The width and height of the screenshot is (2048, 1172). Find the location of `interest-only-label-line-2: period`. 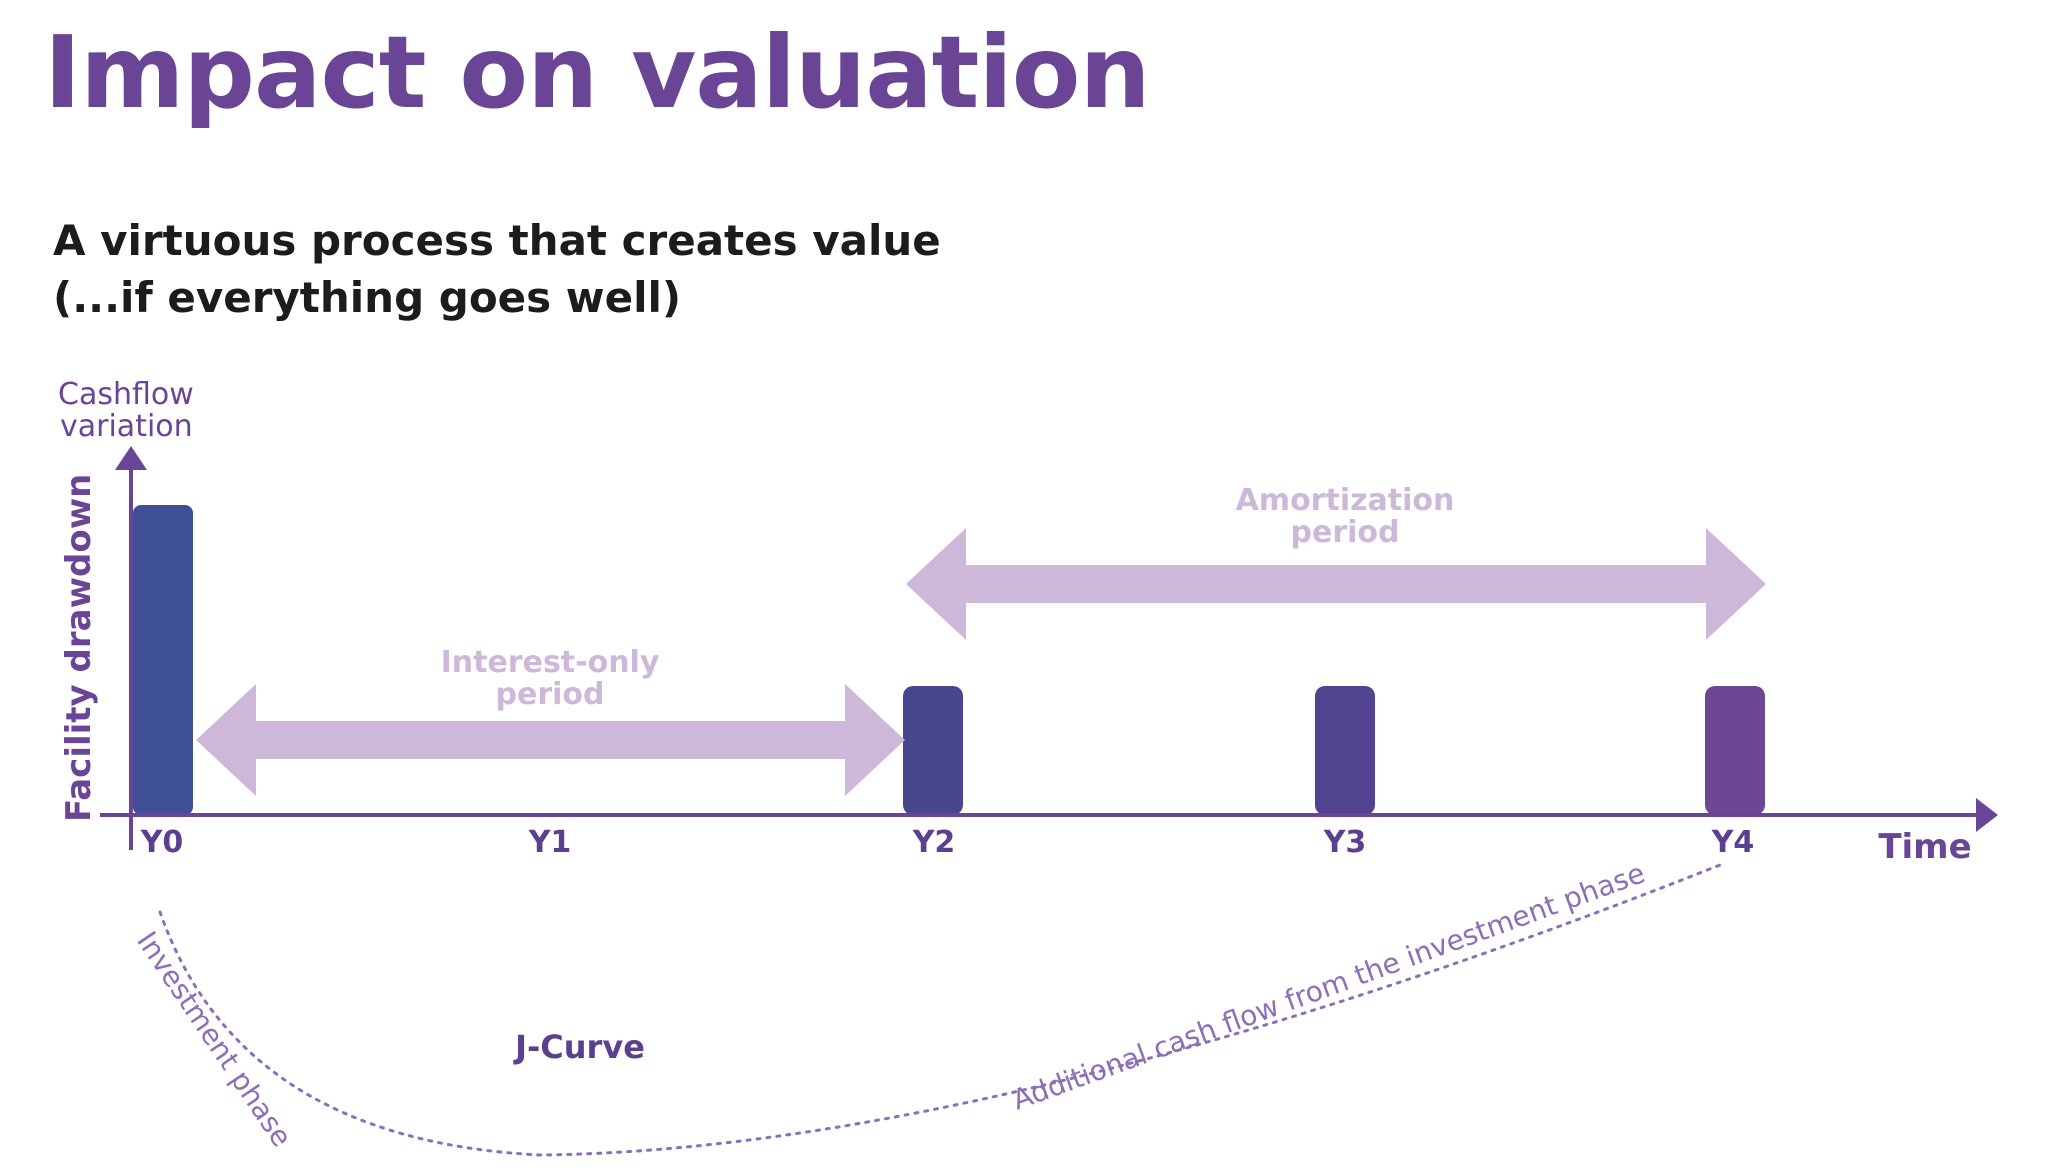

interest-only-label-line-2: period is located at coordinates (550, 694).